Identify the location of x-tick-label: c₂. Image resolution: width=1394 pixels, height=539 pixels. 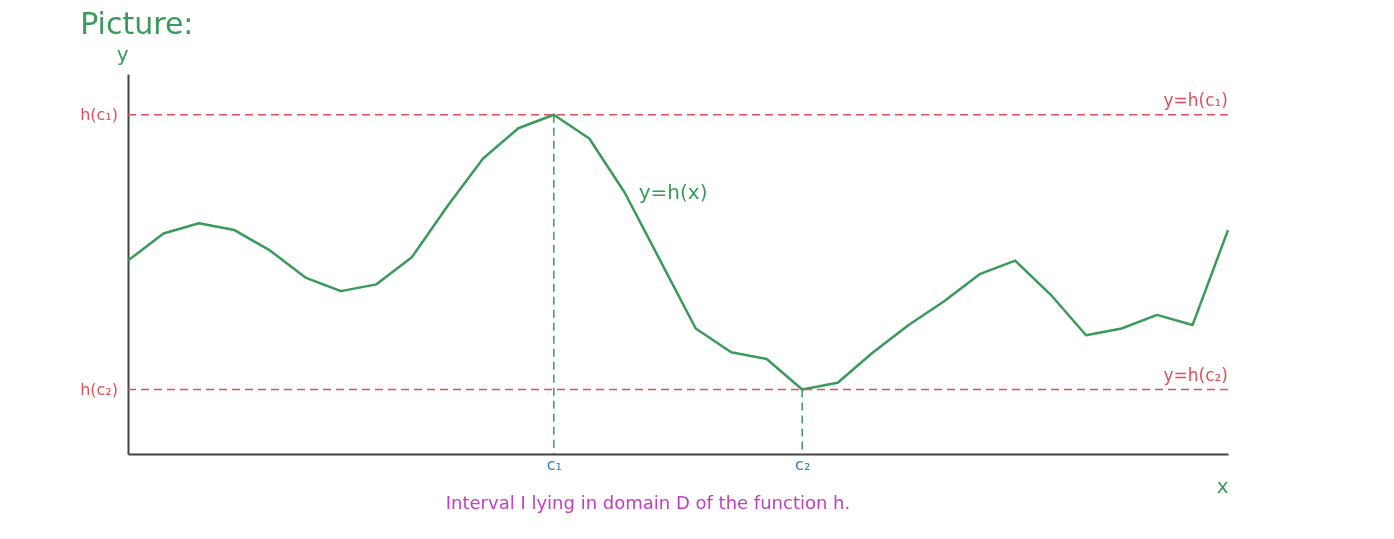
(803, 464).